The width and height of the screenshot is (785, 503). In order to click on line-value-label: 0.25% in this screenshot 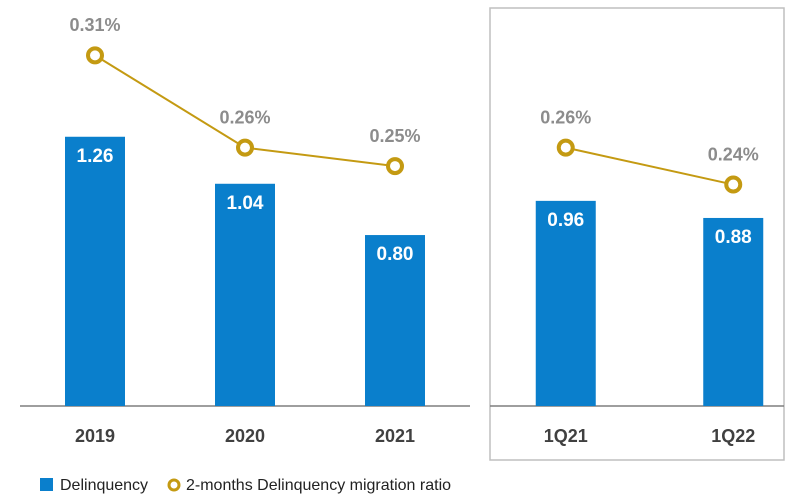, I will do `click(394, 136)`.